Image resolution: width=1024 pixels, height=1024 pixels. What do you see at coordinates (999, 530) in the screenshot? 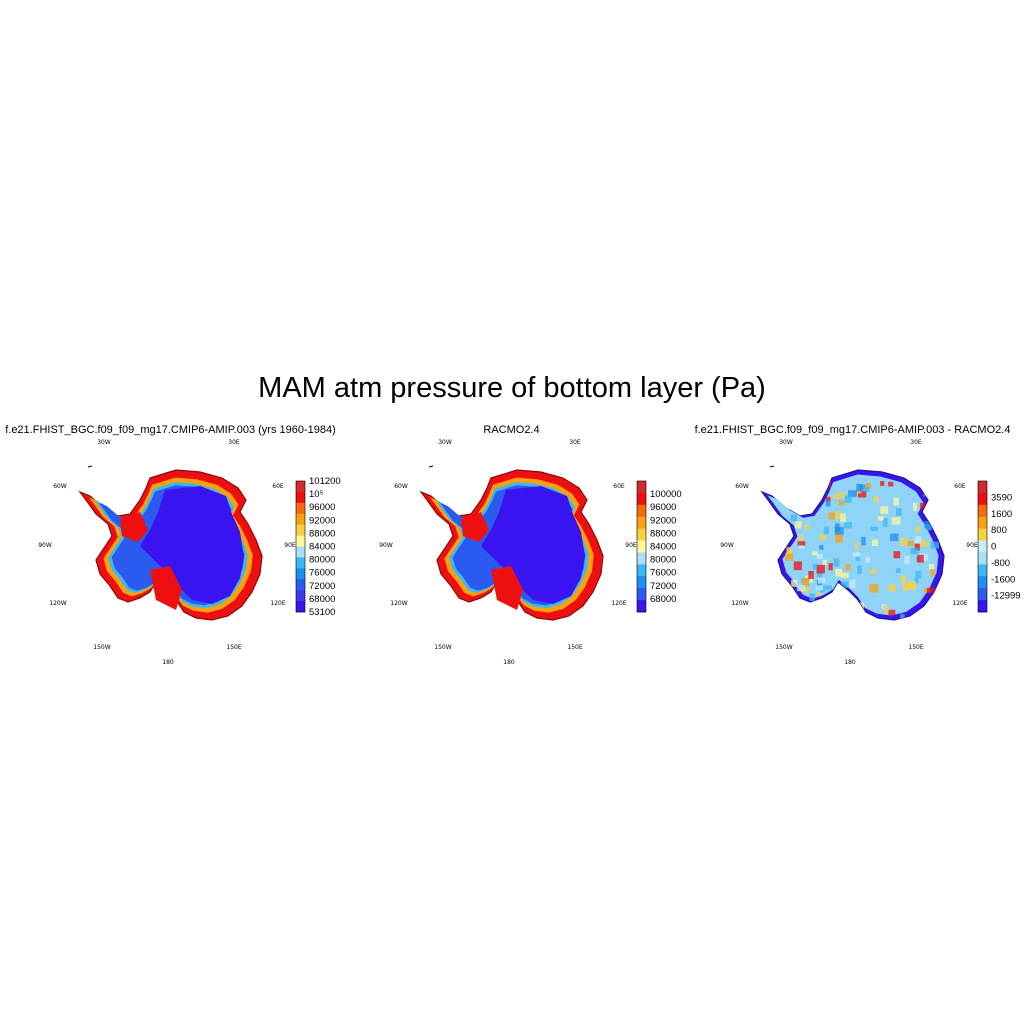
I see `colorbar-label: 800` at bounding box center [999, 530].